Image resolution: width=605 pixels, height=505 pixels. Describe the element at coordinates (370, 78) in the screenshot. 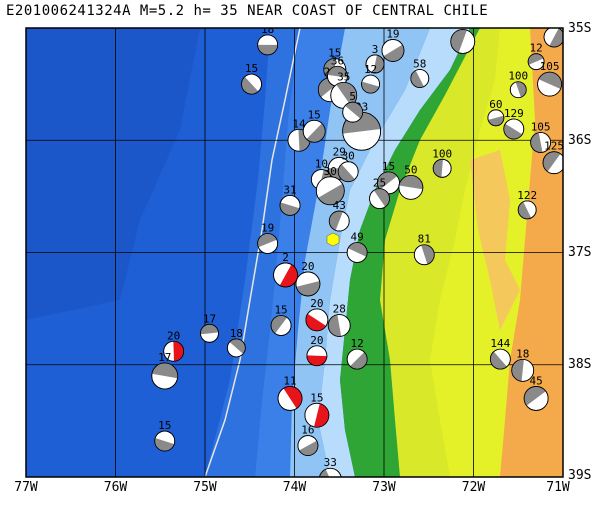

I see `focal-mechanism: 12` at that location.